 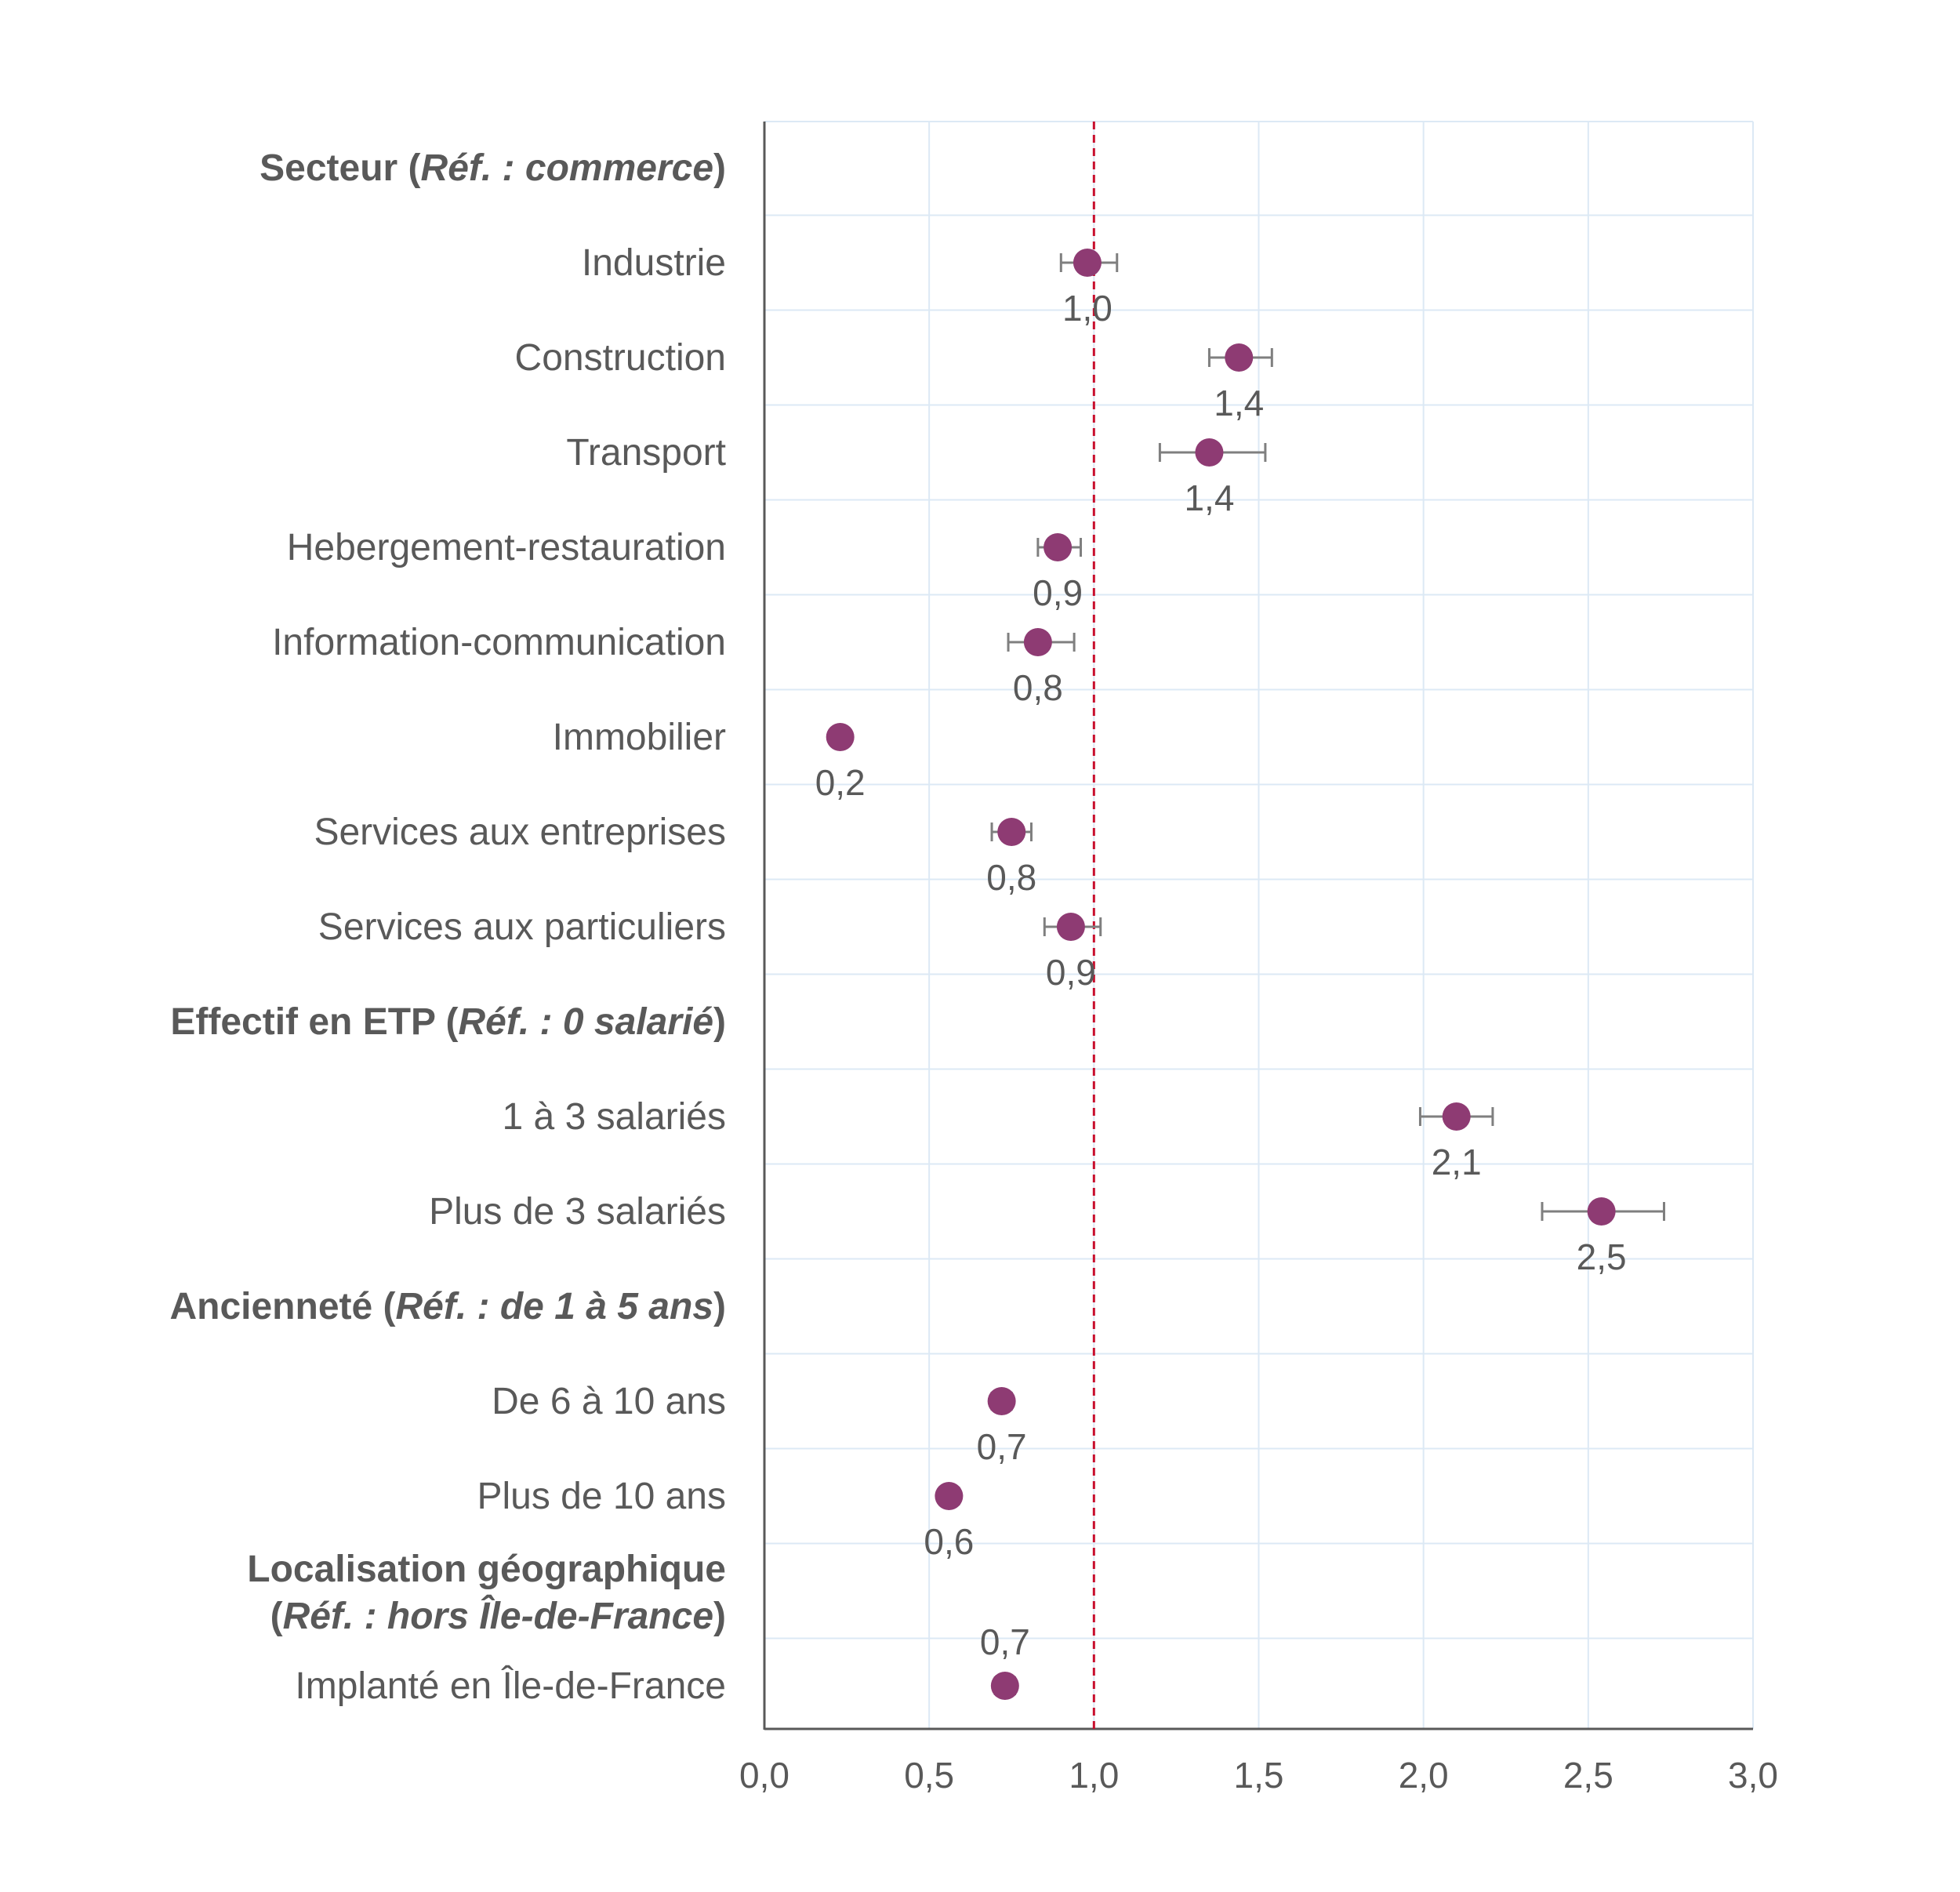 I want to click on x-tick-label: 2,0, so click(x=1424, y=1775).